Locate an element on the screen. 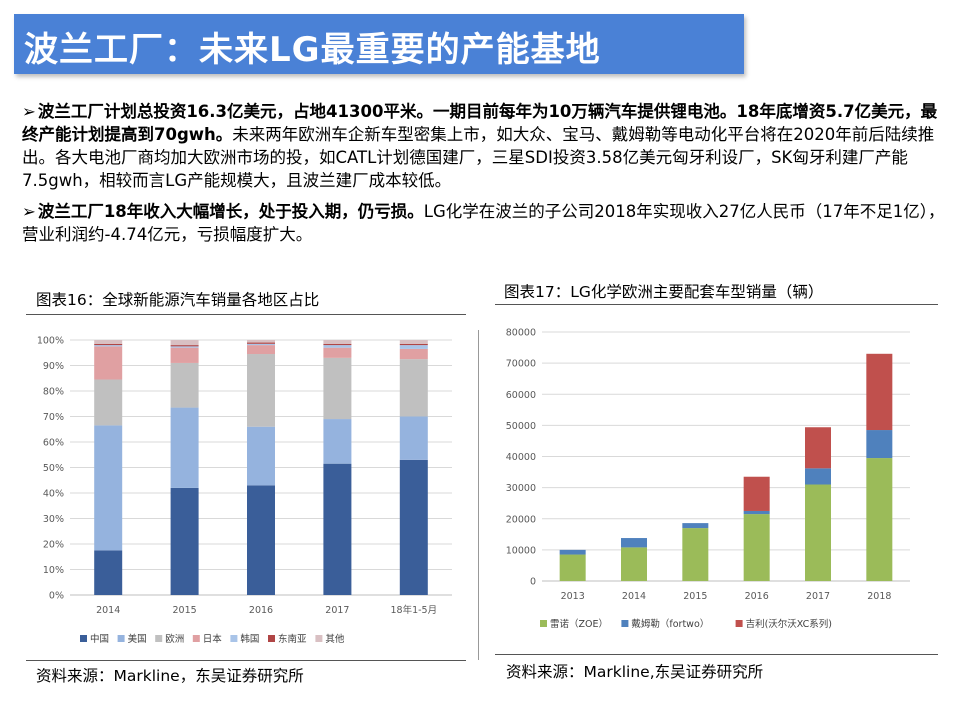 The image size is (960, 720). y-tick-label: 20% is located at coordinates (53, 545).